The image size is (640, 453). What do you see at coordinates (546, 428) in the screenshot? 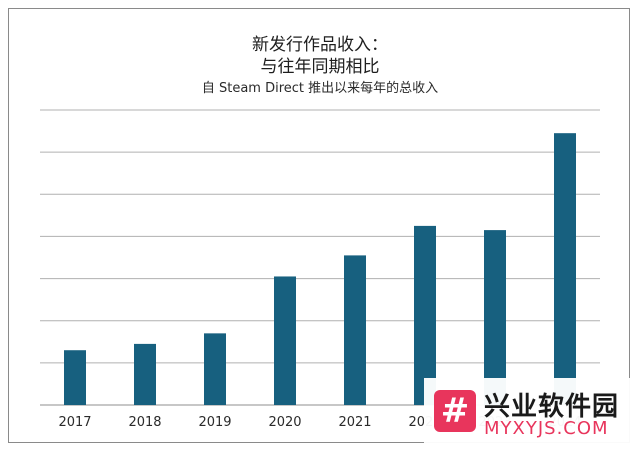
I see `watermark-url: MYXYJS.COM` at bounding box center [546, 428].